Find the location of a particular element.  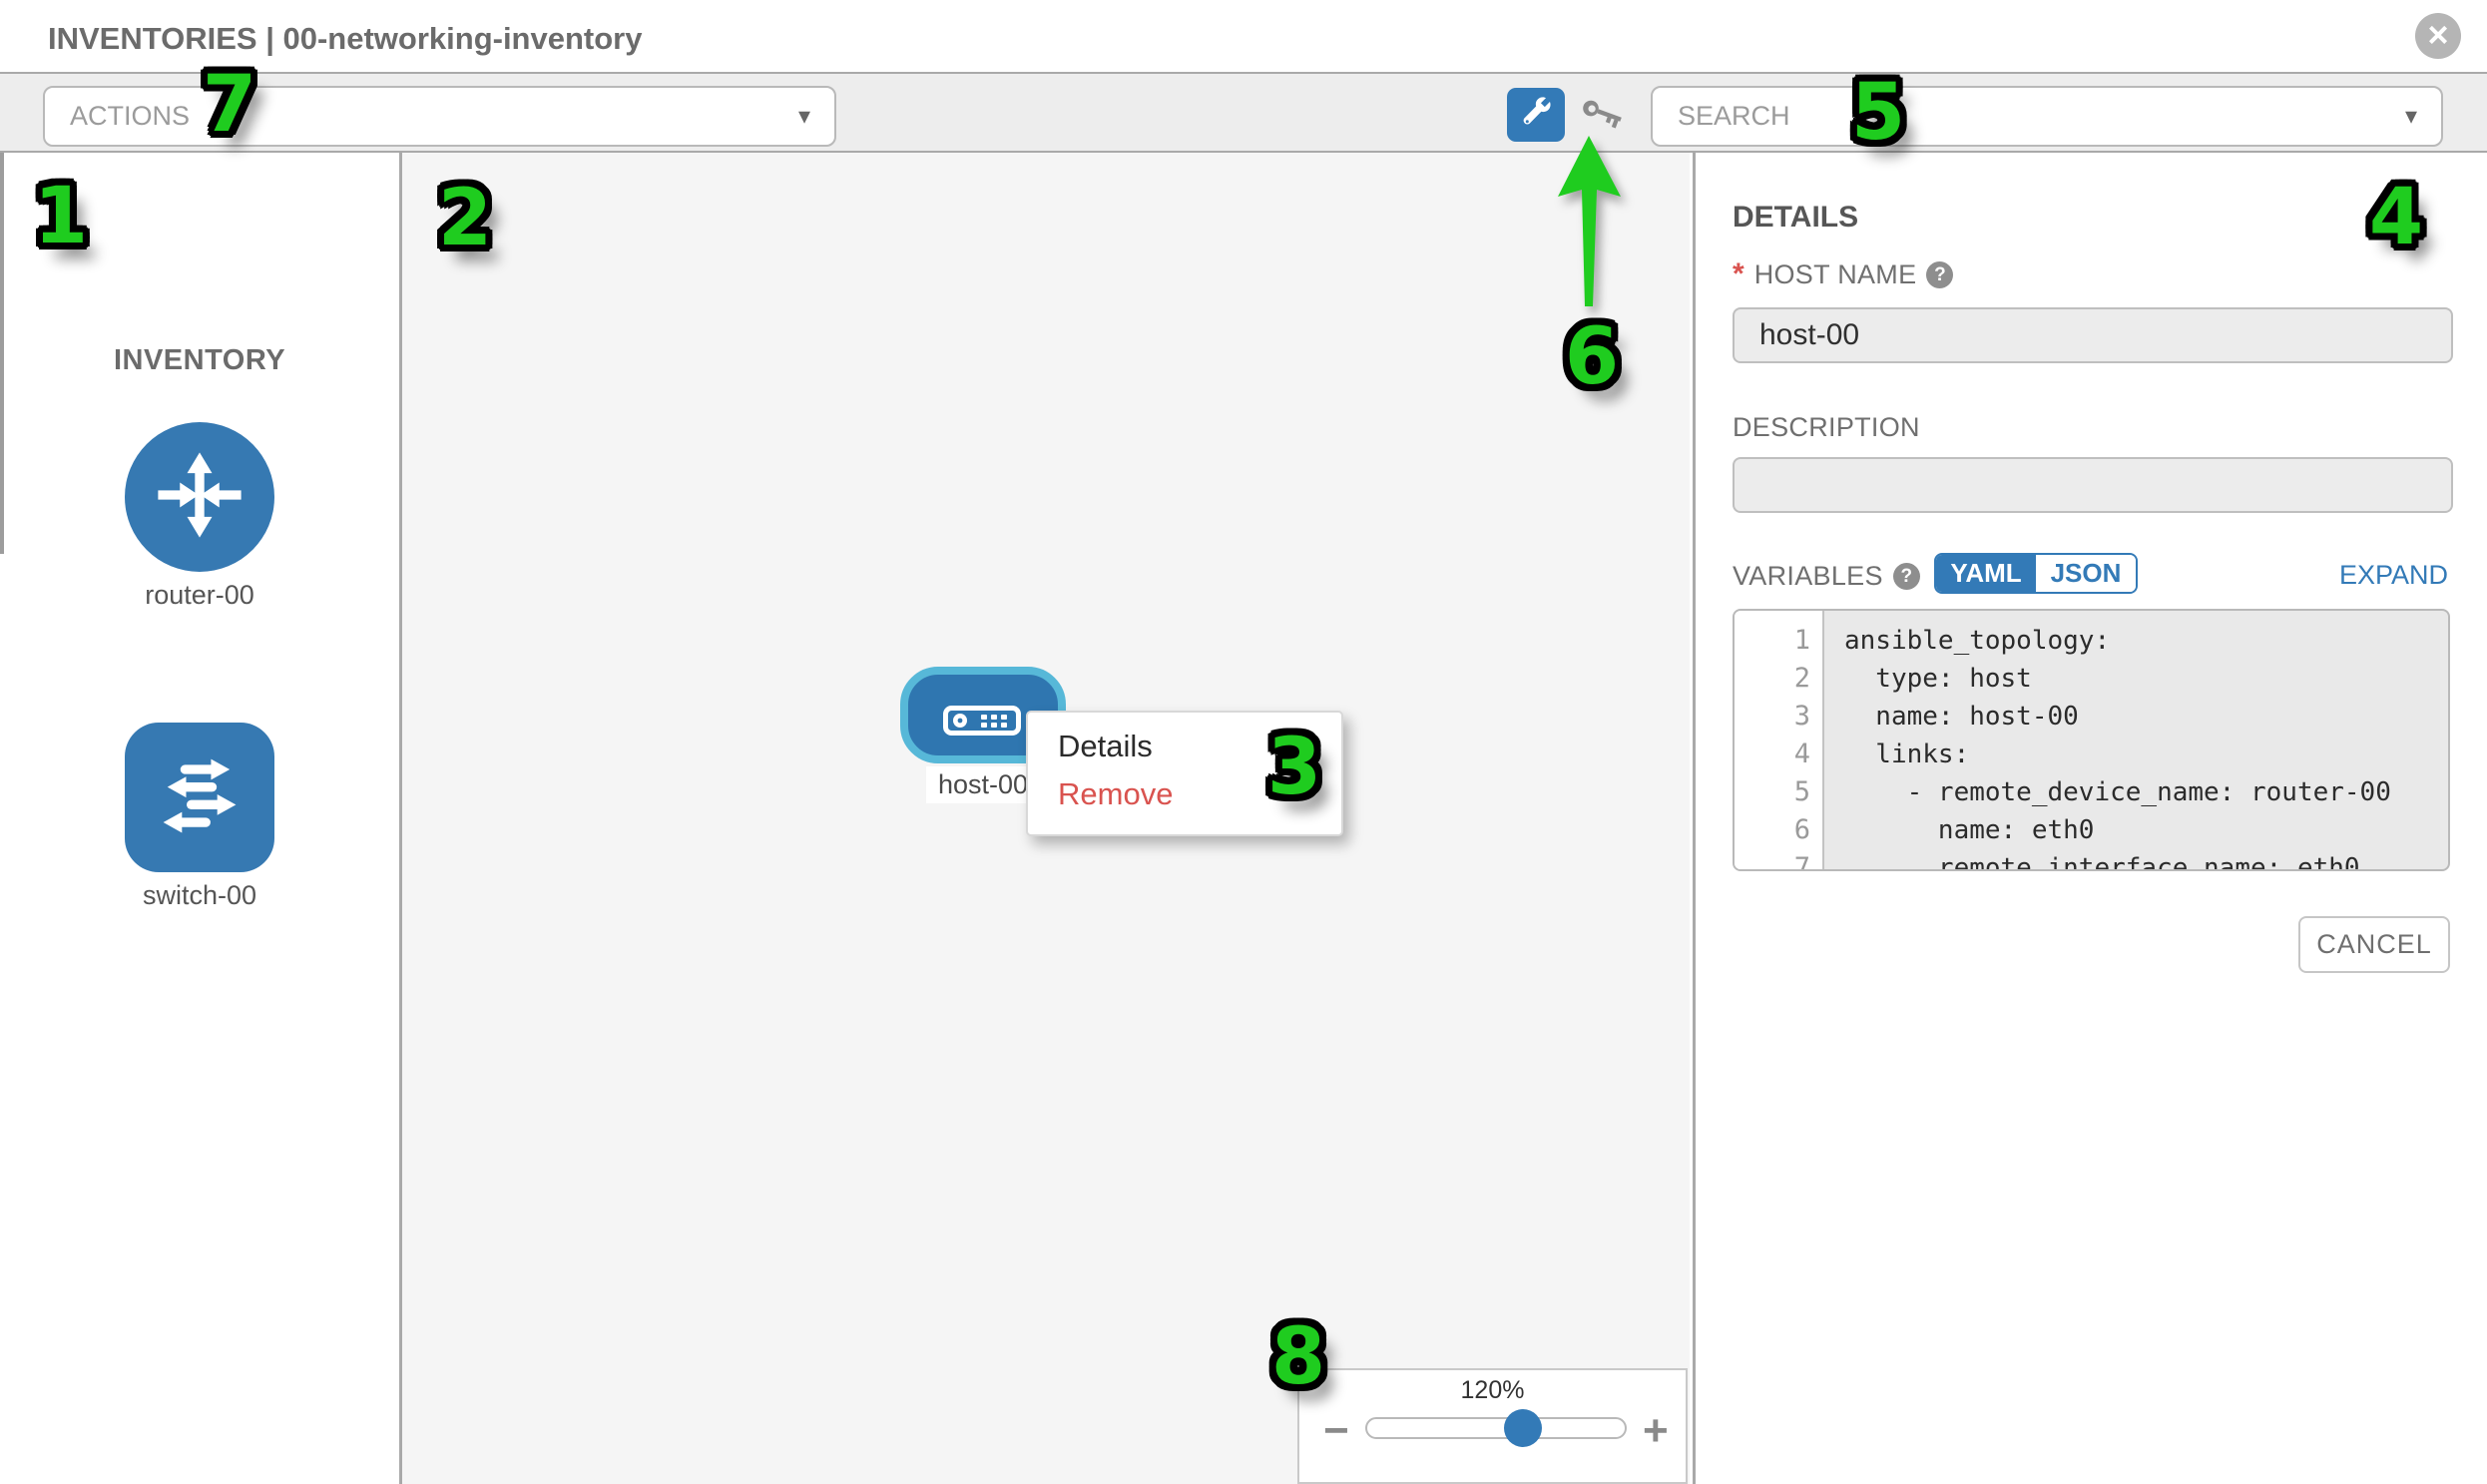

key-icon is located at coordinates (1602, 118).